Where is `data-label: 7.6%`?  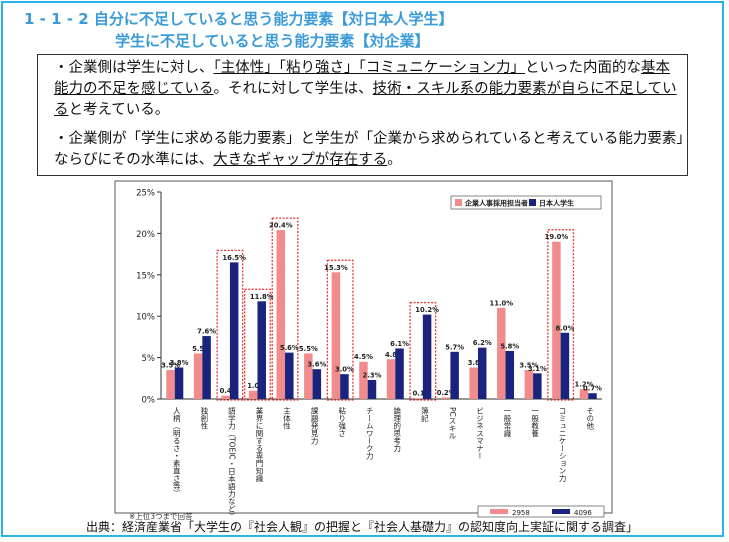 data-label: 7.6% is located at coordinates (206, 332).